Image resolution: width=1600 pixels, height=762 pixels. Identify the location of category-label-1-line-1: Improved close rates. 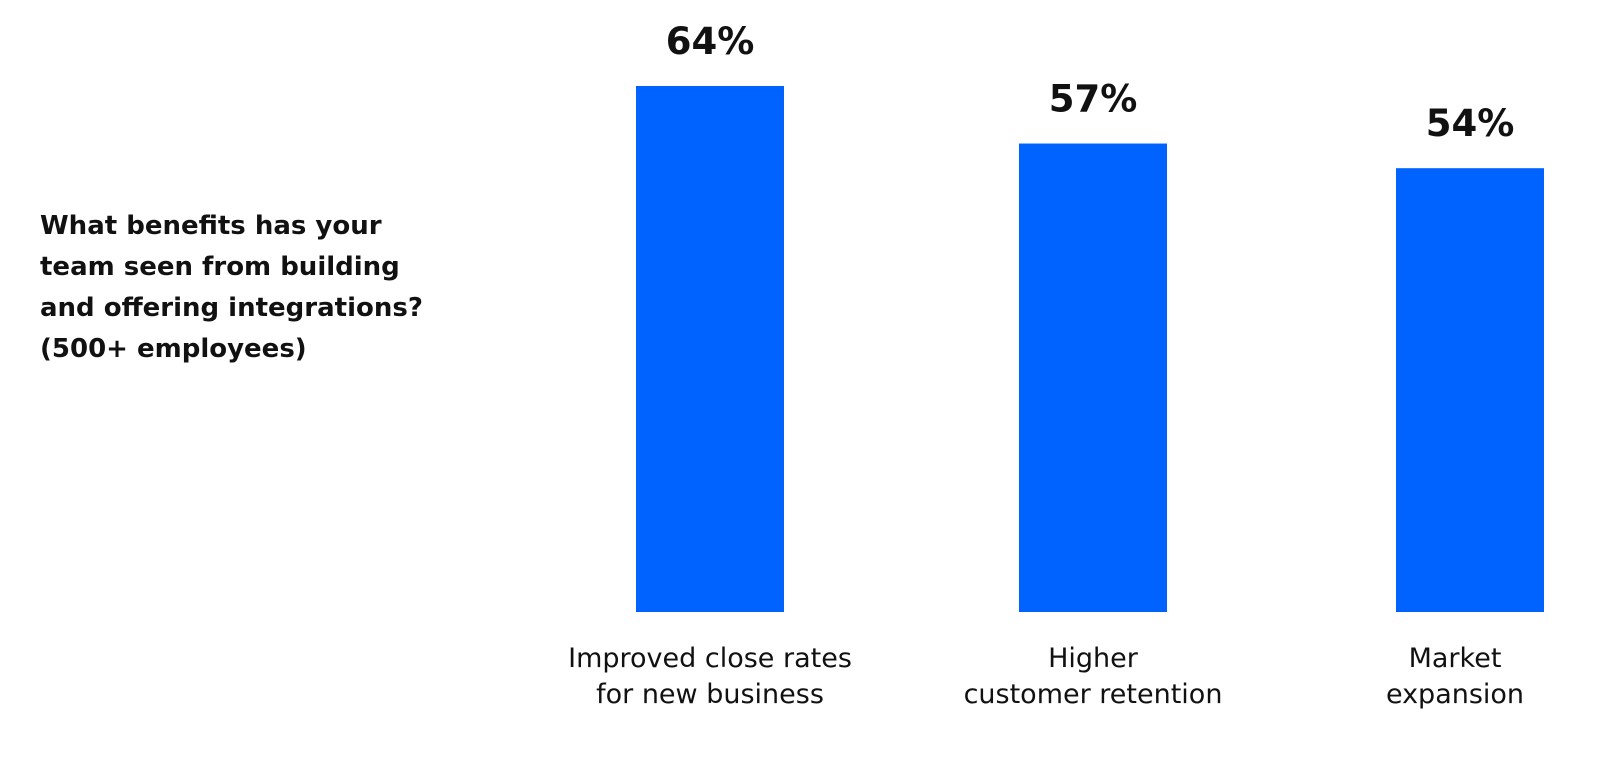
(710, 658).